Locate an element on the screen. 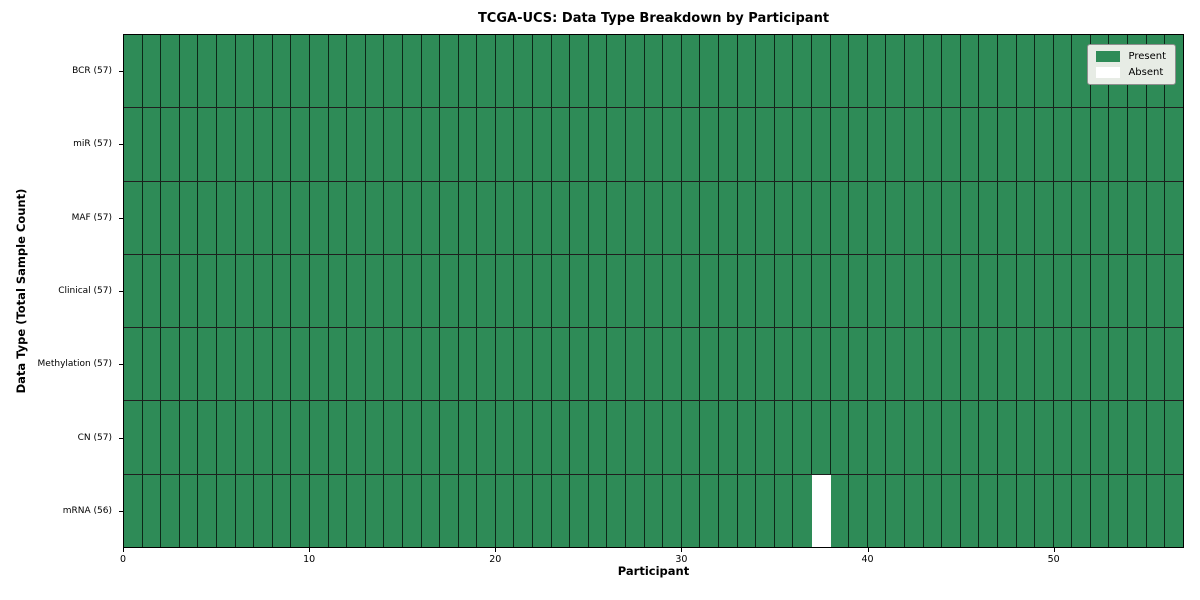 The height and width of the screenshot is (600, 1200). heatmap-cell-absent is located at coordinates (821, 510).